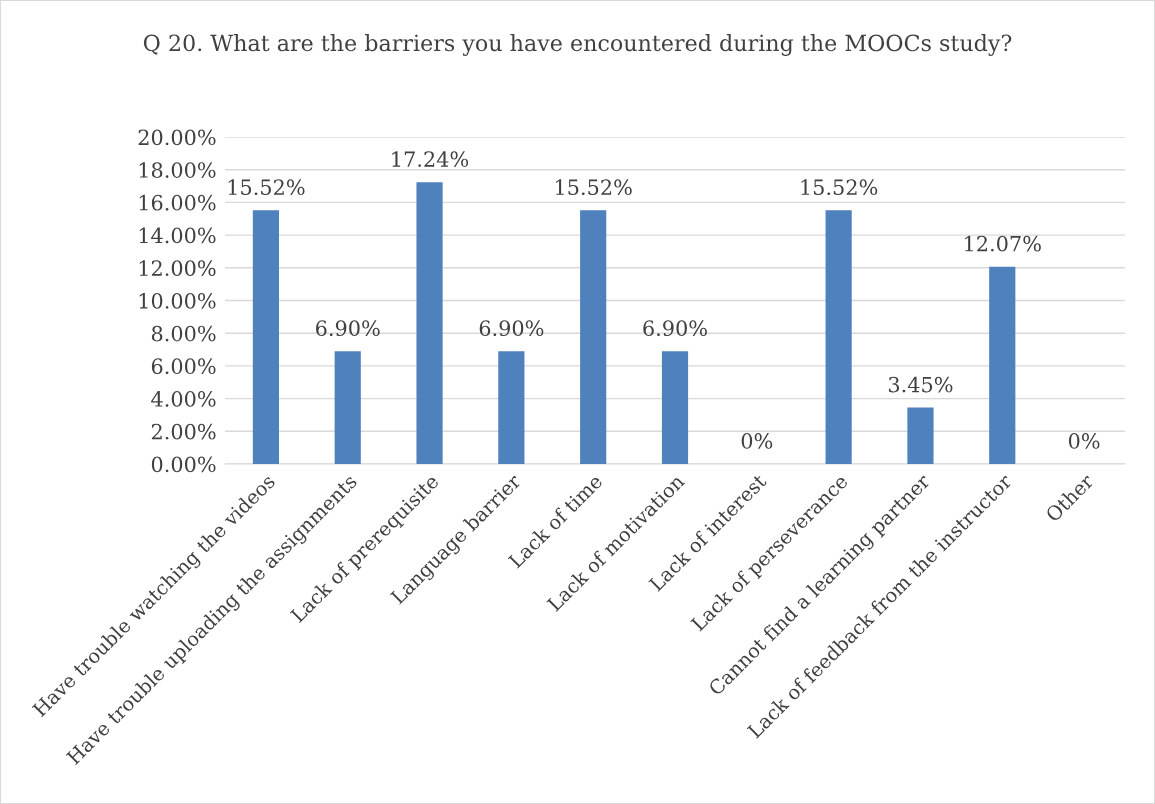 The image size is (1155, 804). What do you see at coordinates (177, 235) in the screenshot?
I see `y-tick-label: 14.00%` at bounding box center [177, 235].